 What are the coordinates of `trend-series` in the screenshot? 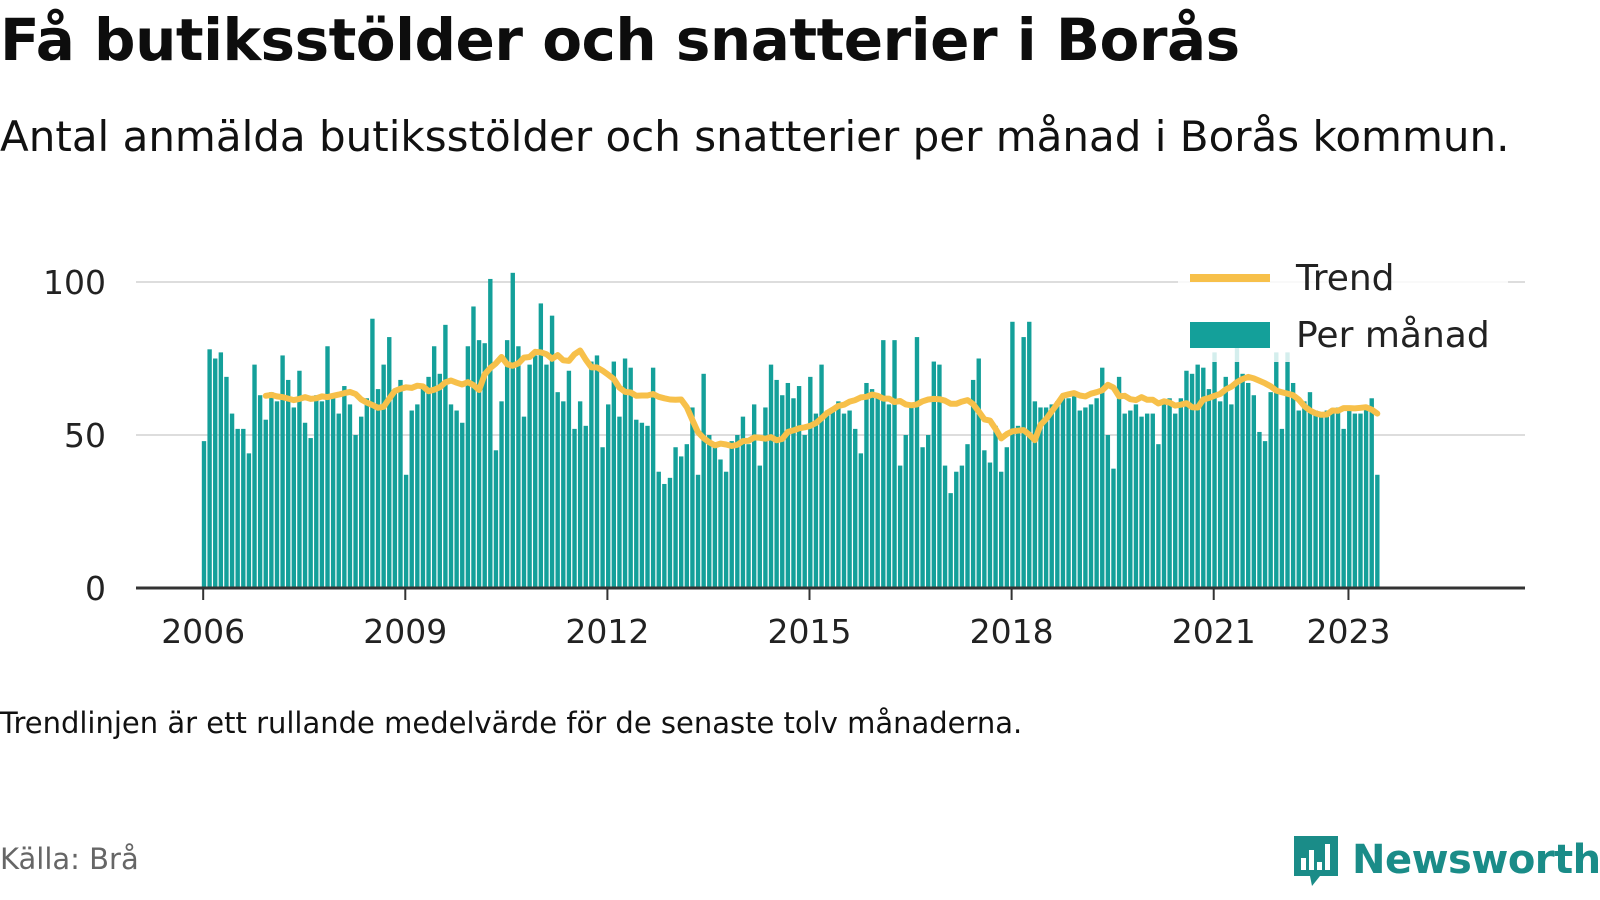 It's located at (821, 398).